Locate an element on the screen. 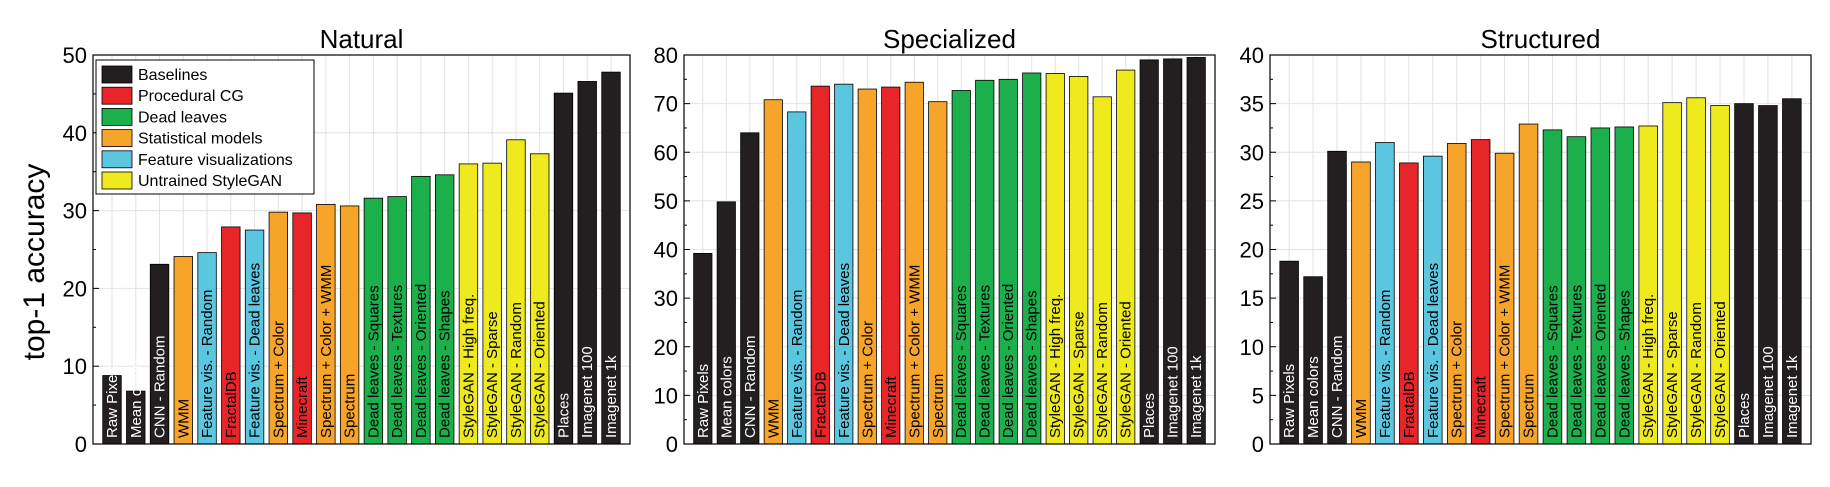 Image resolution: width=1830 pixels, height=487 pixels. y-tick-label: 60 is located at coordinates (666, 152).